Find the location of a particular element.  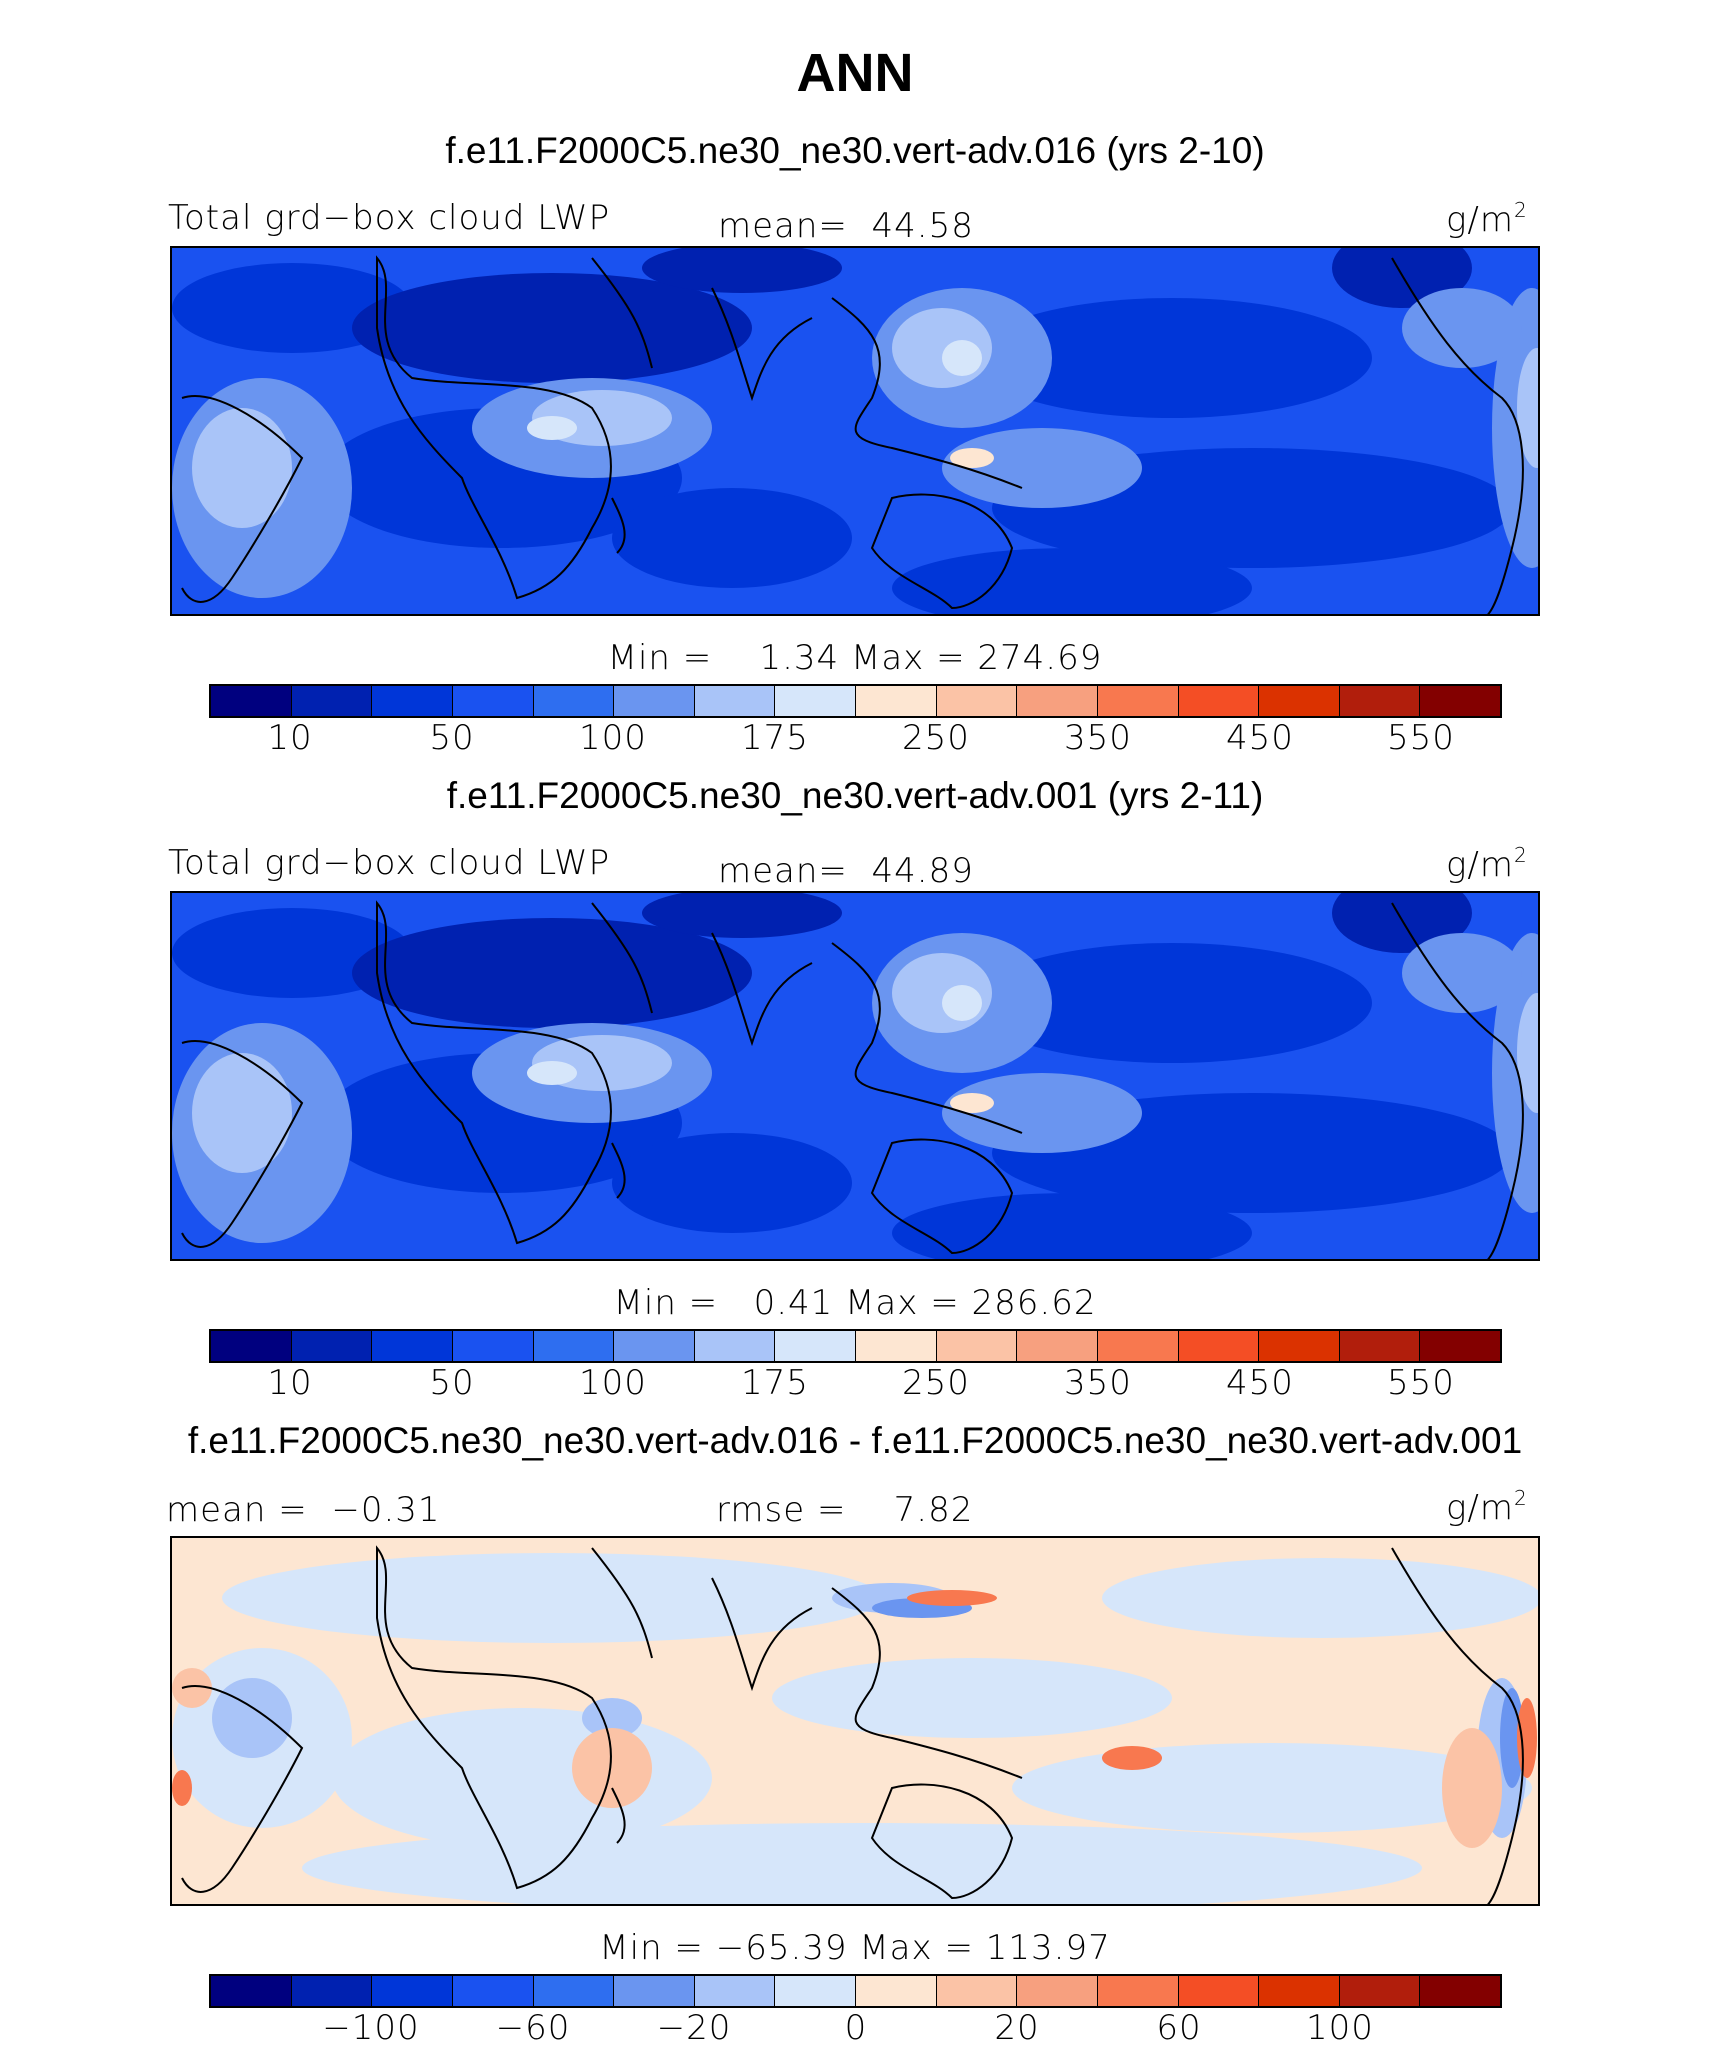

panel-1-map-field is located at coordinates (855, 431).